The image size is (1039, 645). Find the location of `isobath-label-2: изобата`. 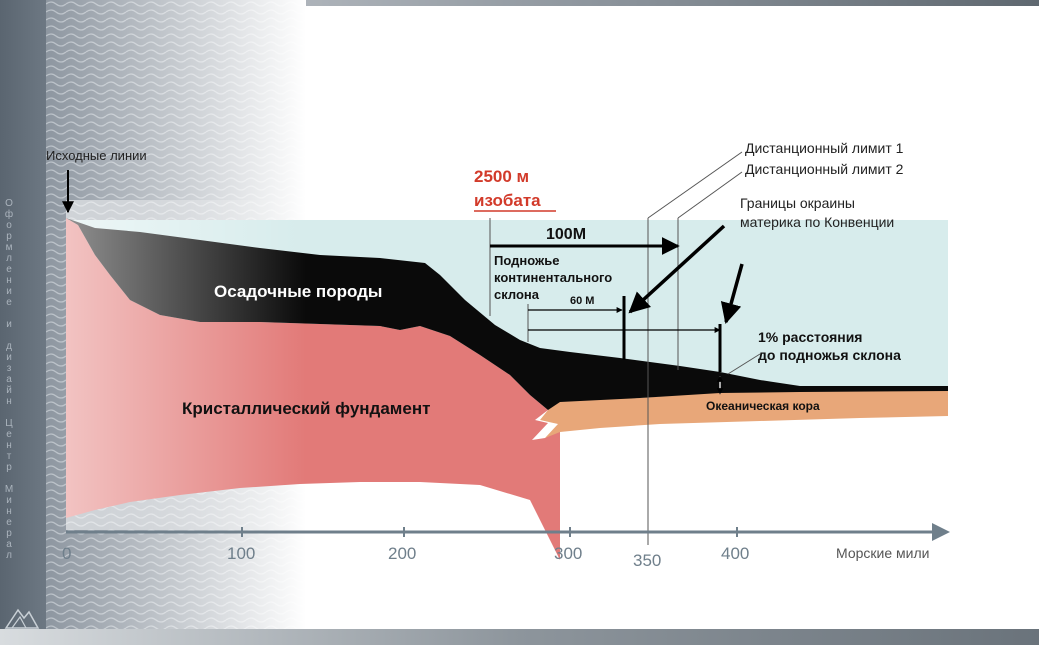

isobath-label-2: изобата is located at coordinates (507, 200).